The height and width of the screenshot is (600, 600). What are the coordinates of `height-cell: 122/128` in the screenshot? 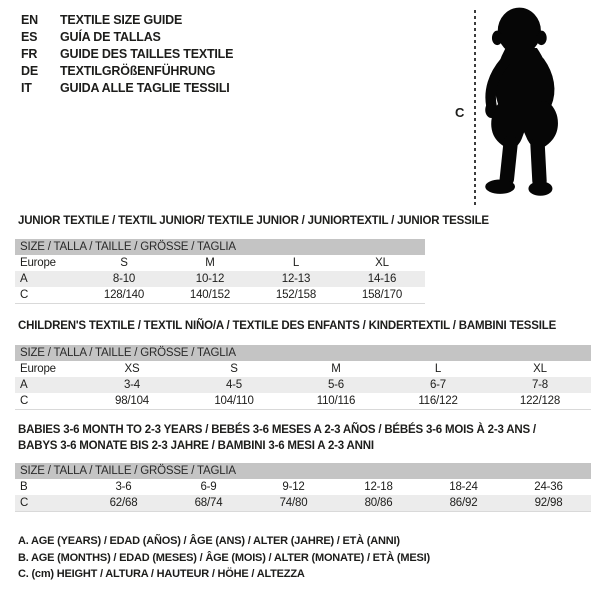 It's located at (540, 401).